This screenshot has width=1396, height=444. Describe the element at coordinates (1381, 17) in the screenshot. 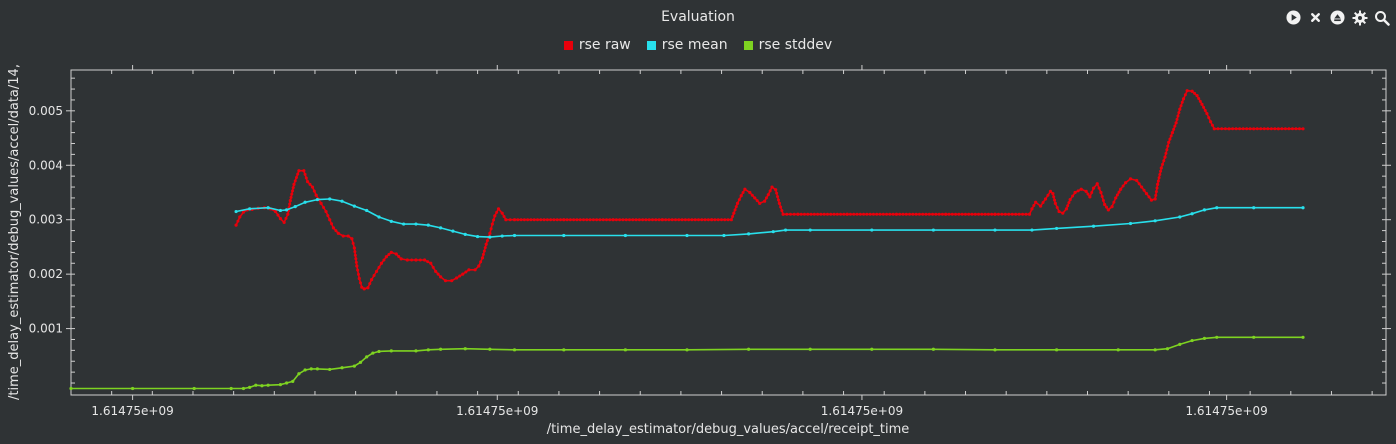

I see `zoom-button` at that location.